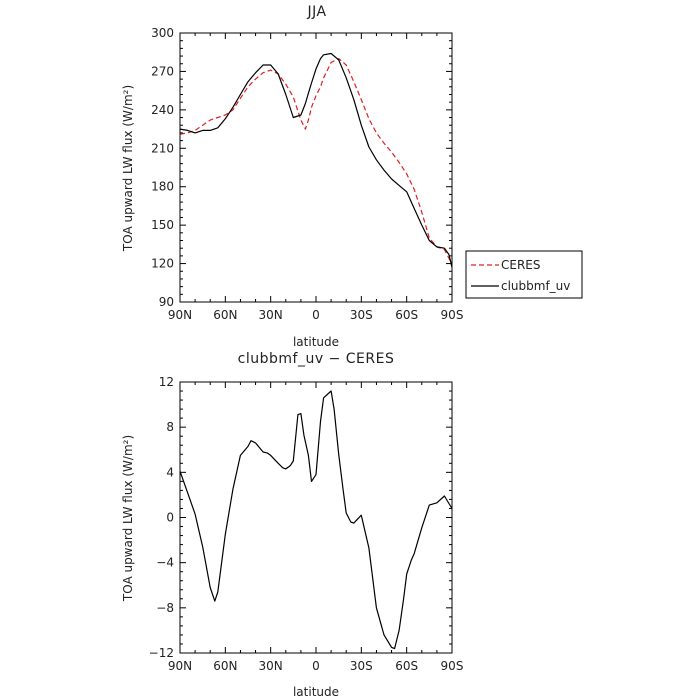 The image size is (700, 700). What do you see at coordinates (166, 302) in the screenshot?
I see `y-tick-label: 90` at bounding box center [166, 302].